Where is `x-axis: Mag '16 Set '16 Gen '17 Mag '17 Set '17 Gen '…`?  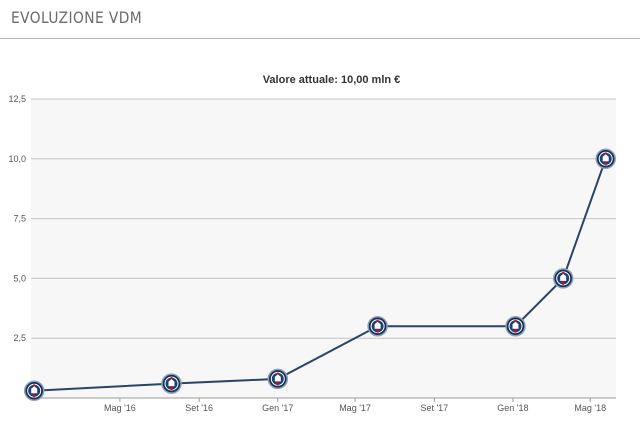
x-axis: Mag '16 Set '16 Gen '17 Mag '17 Set '17 Gen '… is located at coordinates (355, 405).